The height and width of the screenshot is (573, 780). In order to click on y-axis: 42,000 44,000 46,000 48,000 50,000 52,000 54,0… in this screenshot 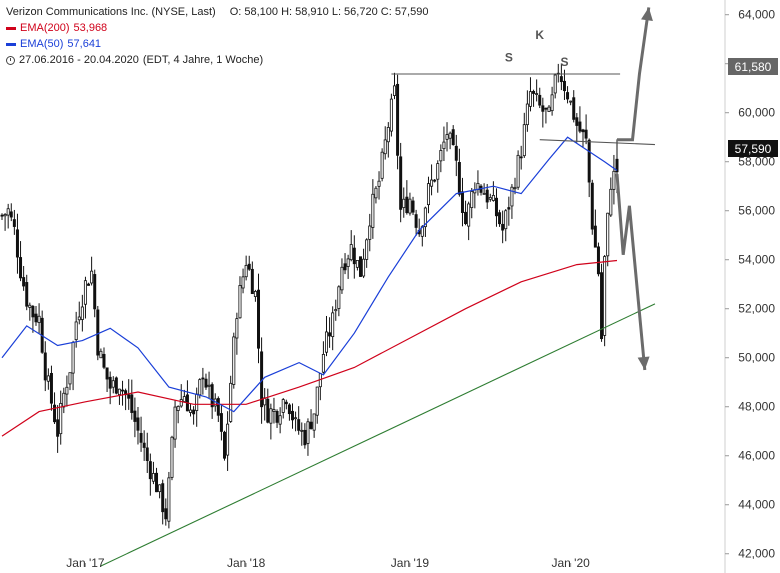, I will do `click(750, 284)`.